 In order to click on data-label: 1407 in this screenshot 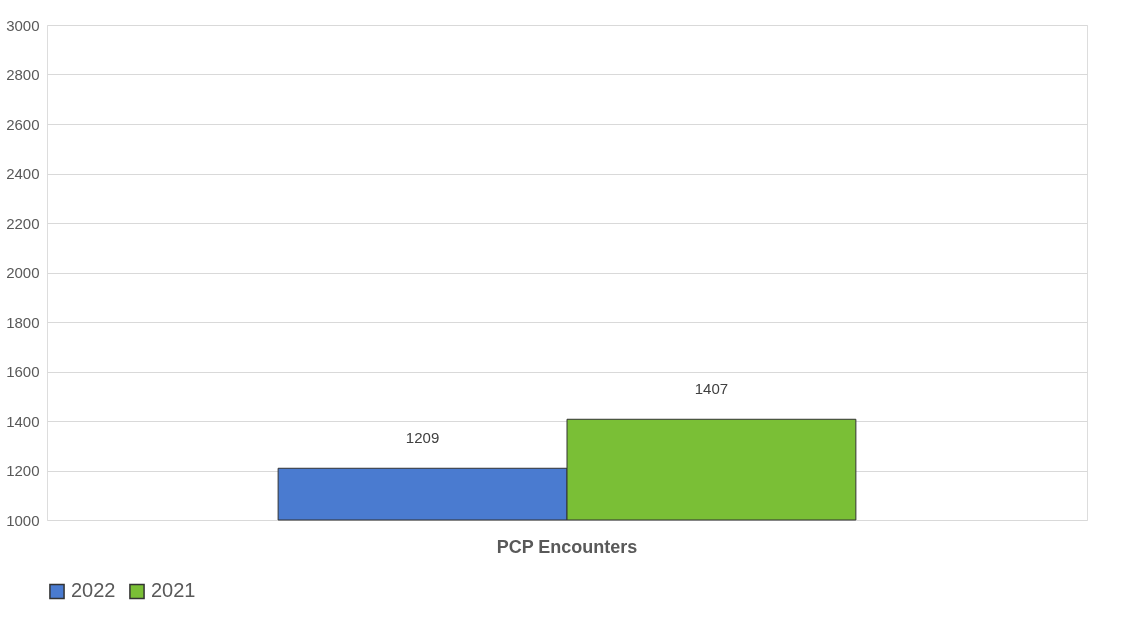, I will do `click(711, 389)`.